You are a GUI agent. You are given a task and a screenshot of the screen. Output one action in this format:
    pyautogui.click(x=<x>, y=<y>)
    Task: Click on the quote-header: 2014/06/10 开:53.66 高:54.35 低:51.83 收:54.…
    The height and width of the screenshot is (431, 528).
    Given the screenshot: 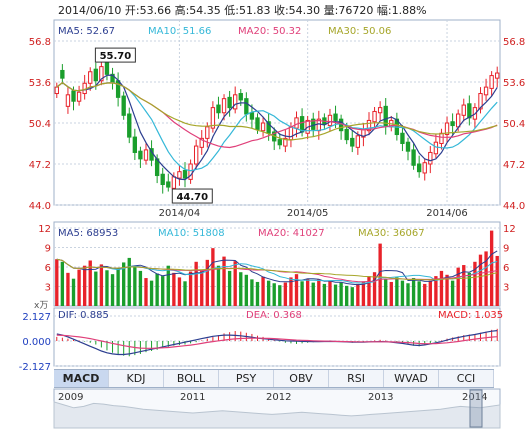 What is the action you would take?
    pyautogui.click(x=242, y=10)
    